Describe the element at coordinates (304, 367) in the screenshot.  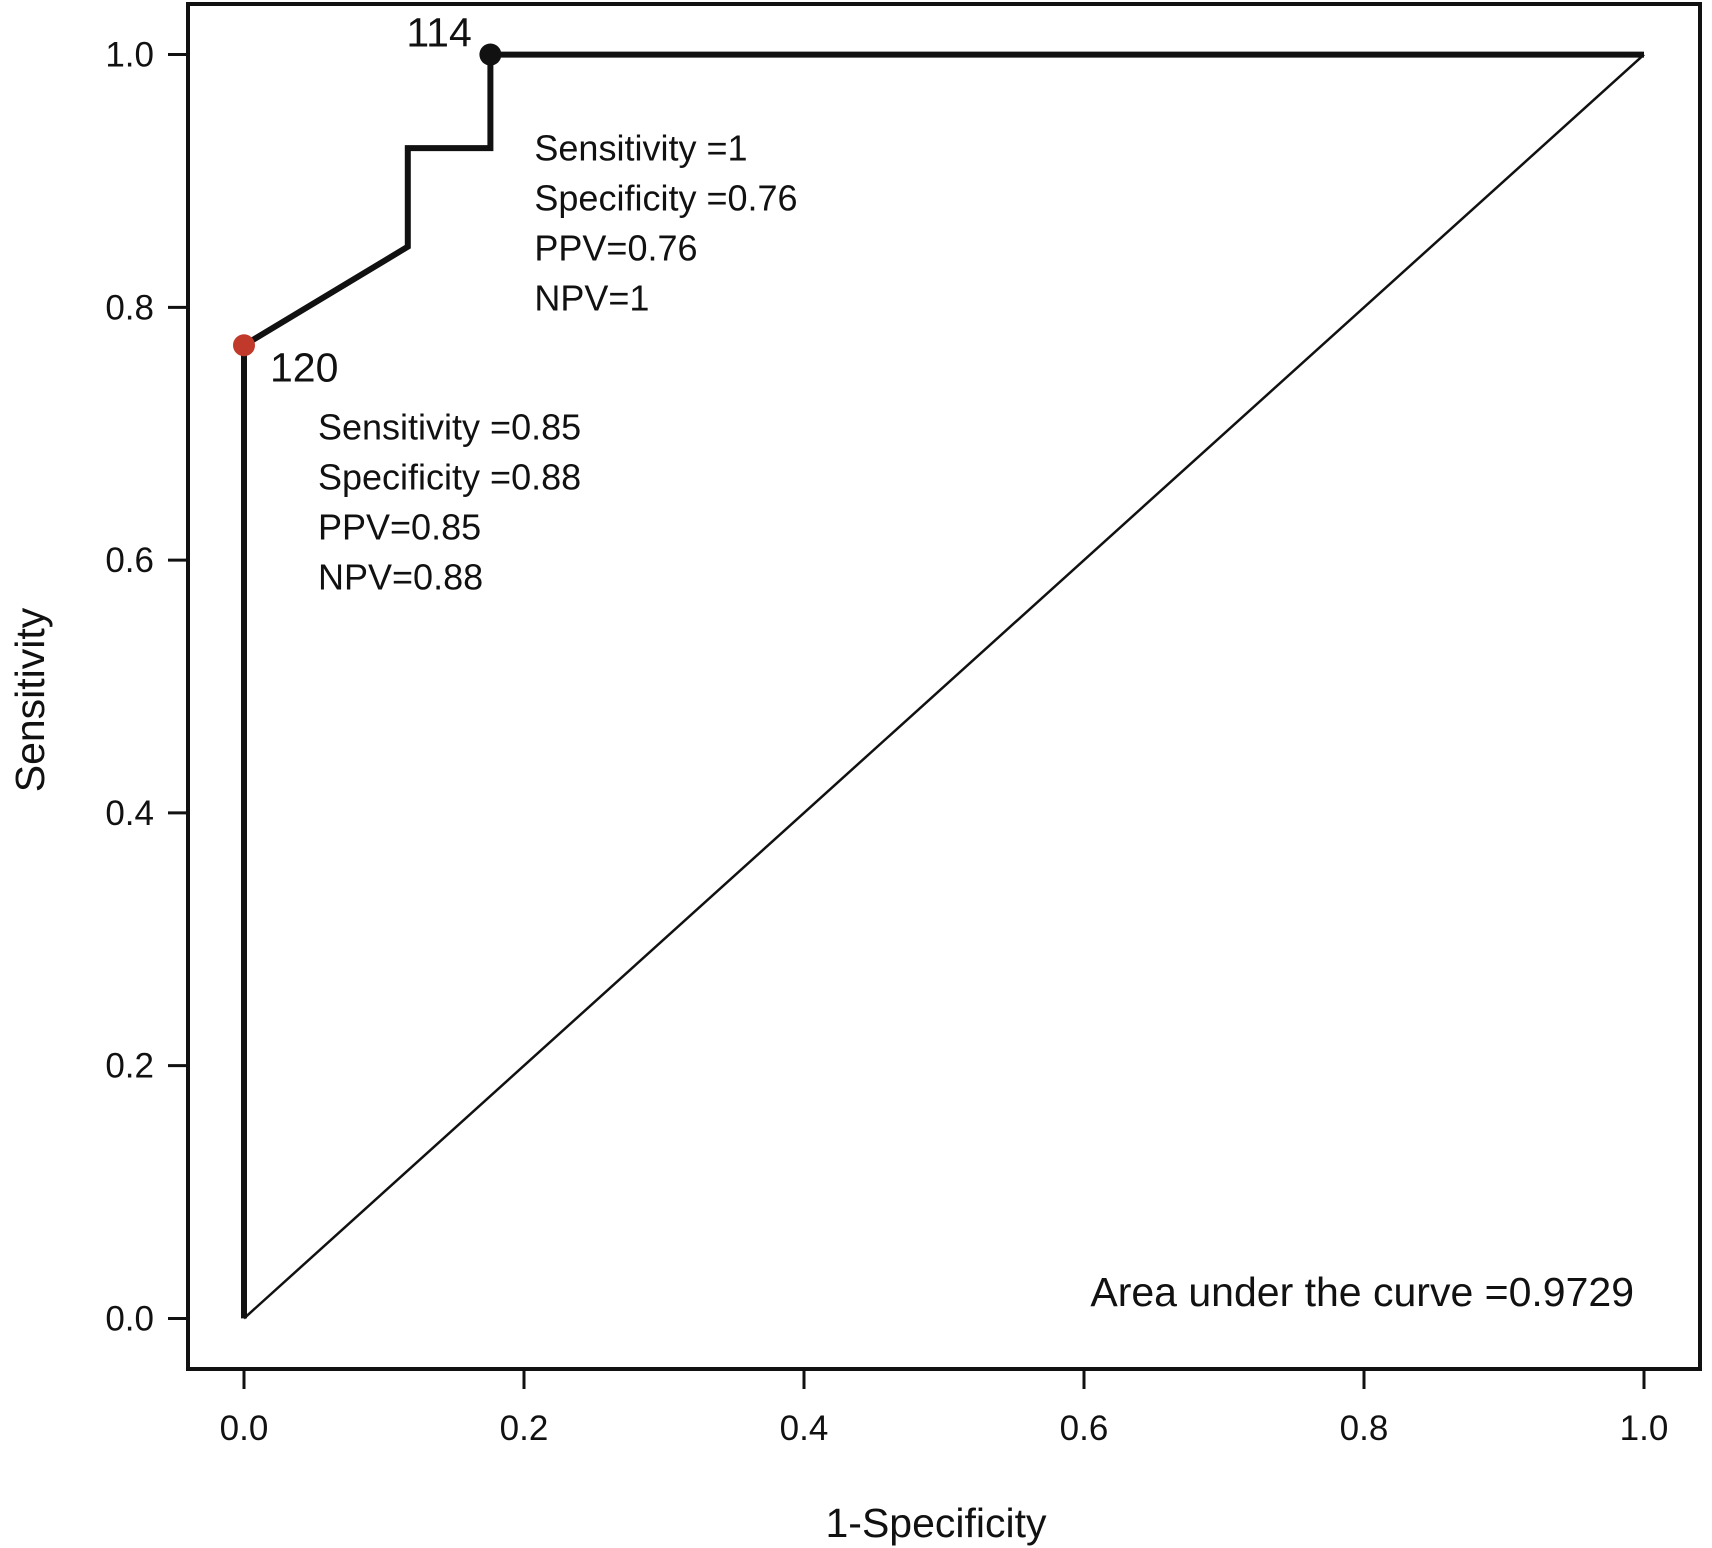
I see `roc-point-label: 120` at that location.